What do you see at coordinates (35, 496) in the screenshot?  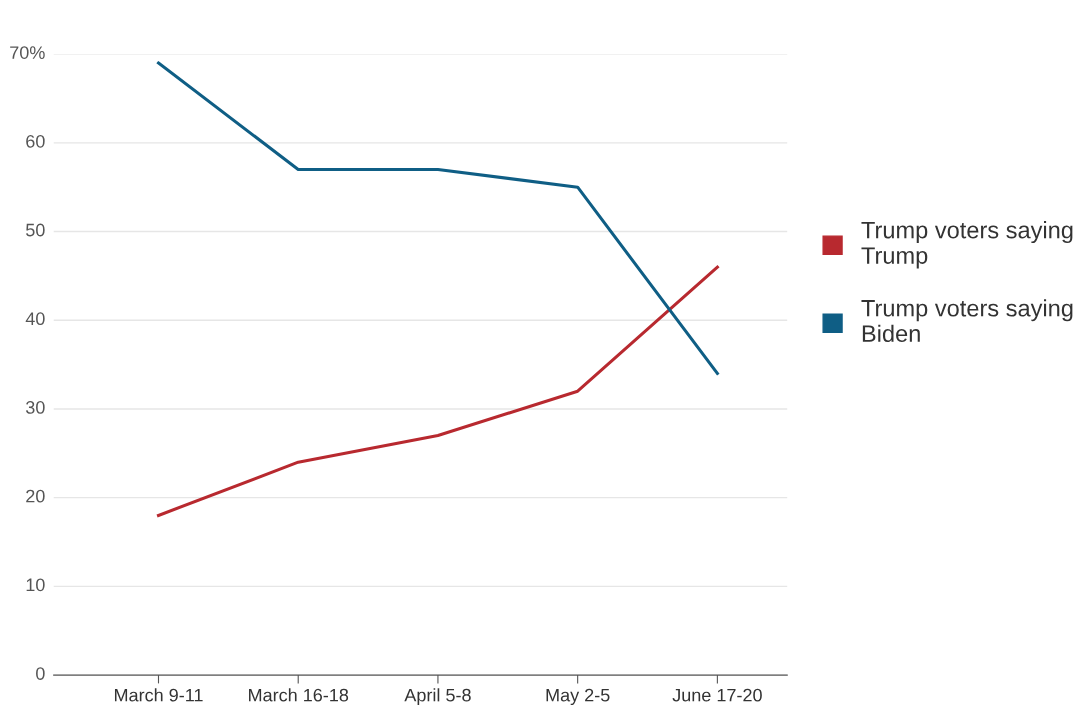 I see `y-tick-label: 20` at bounding box center [35, 496].